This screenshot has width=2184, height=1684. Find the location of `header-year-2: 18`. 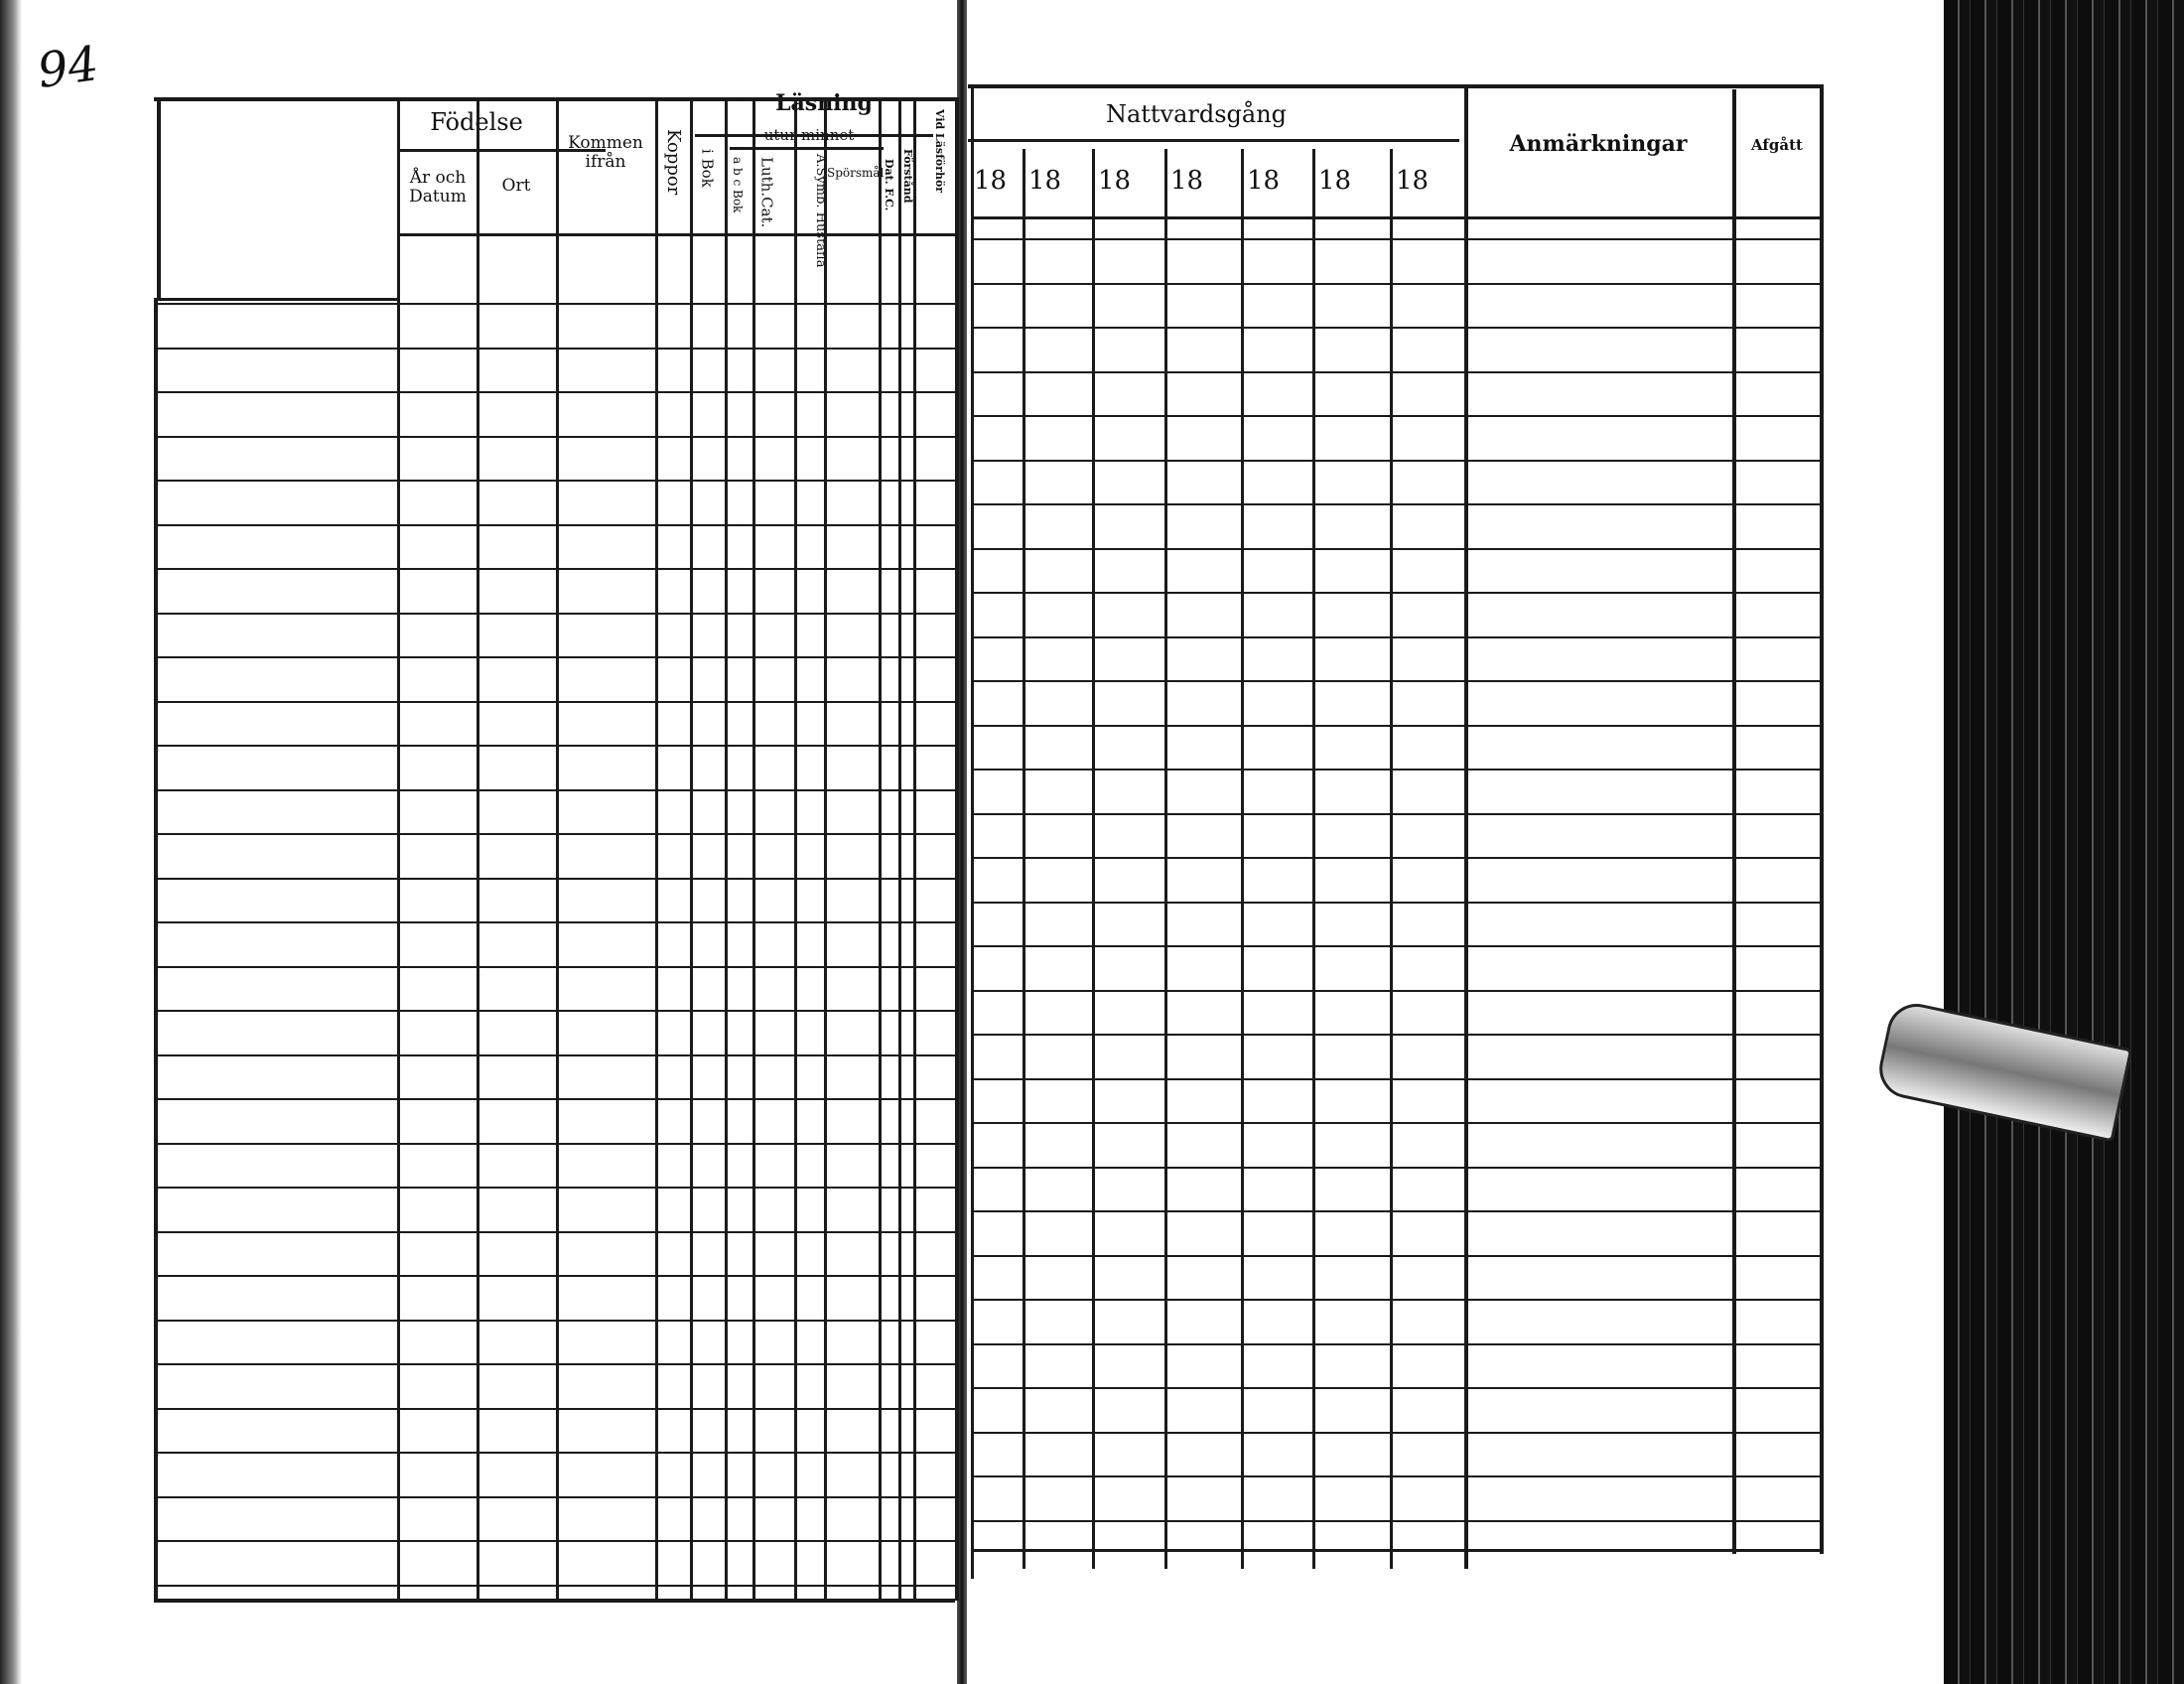

header-year-2: 18 is located at coordinates (1045, 181).